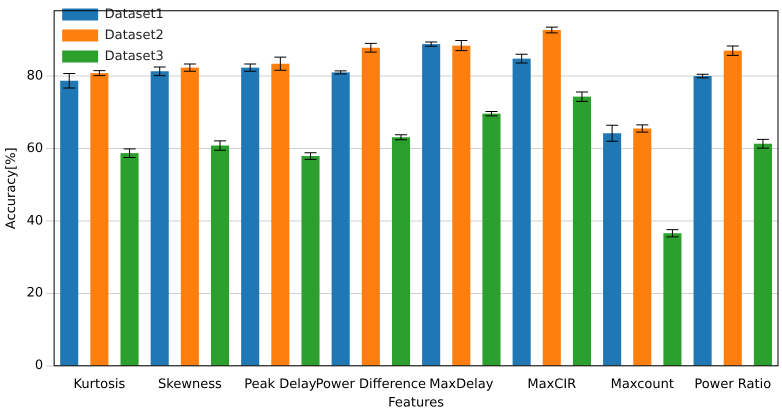 The width and height of the screenshot is (782, 411). Describe the element at coordinates (280, 384) in the screenshot. I see `x-tick-label: Peak Delay` at that location.